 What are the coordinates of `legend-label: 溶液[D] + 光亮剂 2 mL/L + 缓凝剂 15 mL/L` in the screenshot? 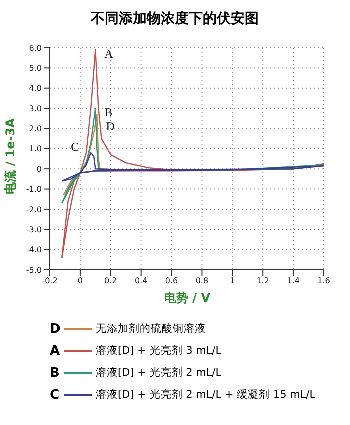 It's located at (206, 395).